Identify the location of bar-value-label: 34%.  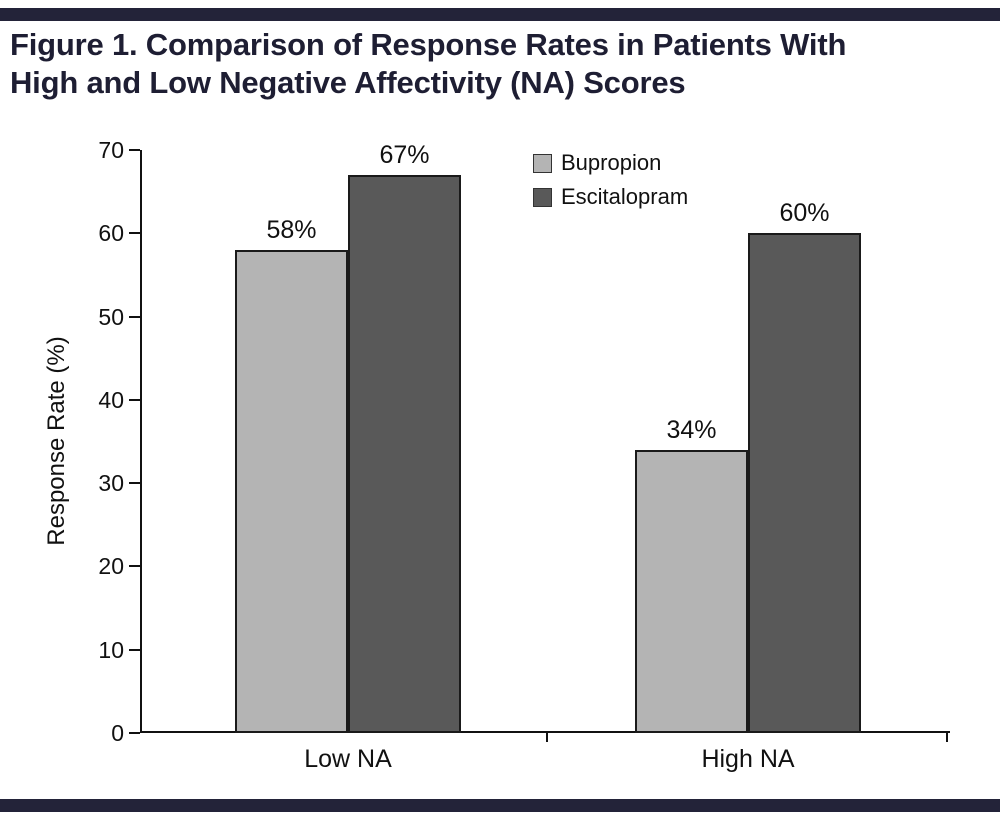
(691, 429).